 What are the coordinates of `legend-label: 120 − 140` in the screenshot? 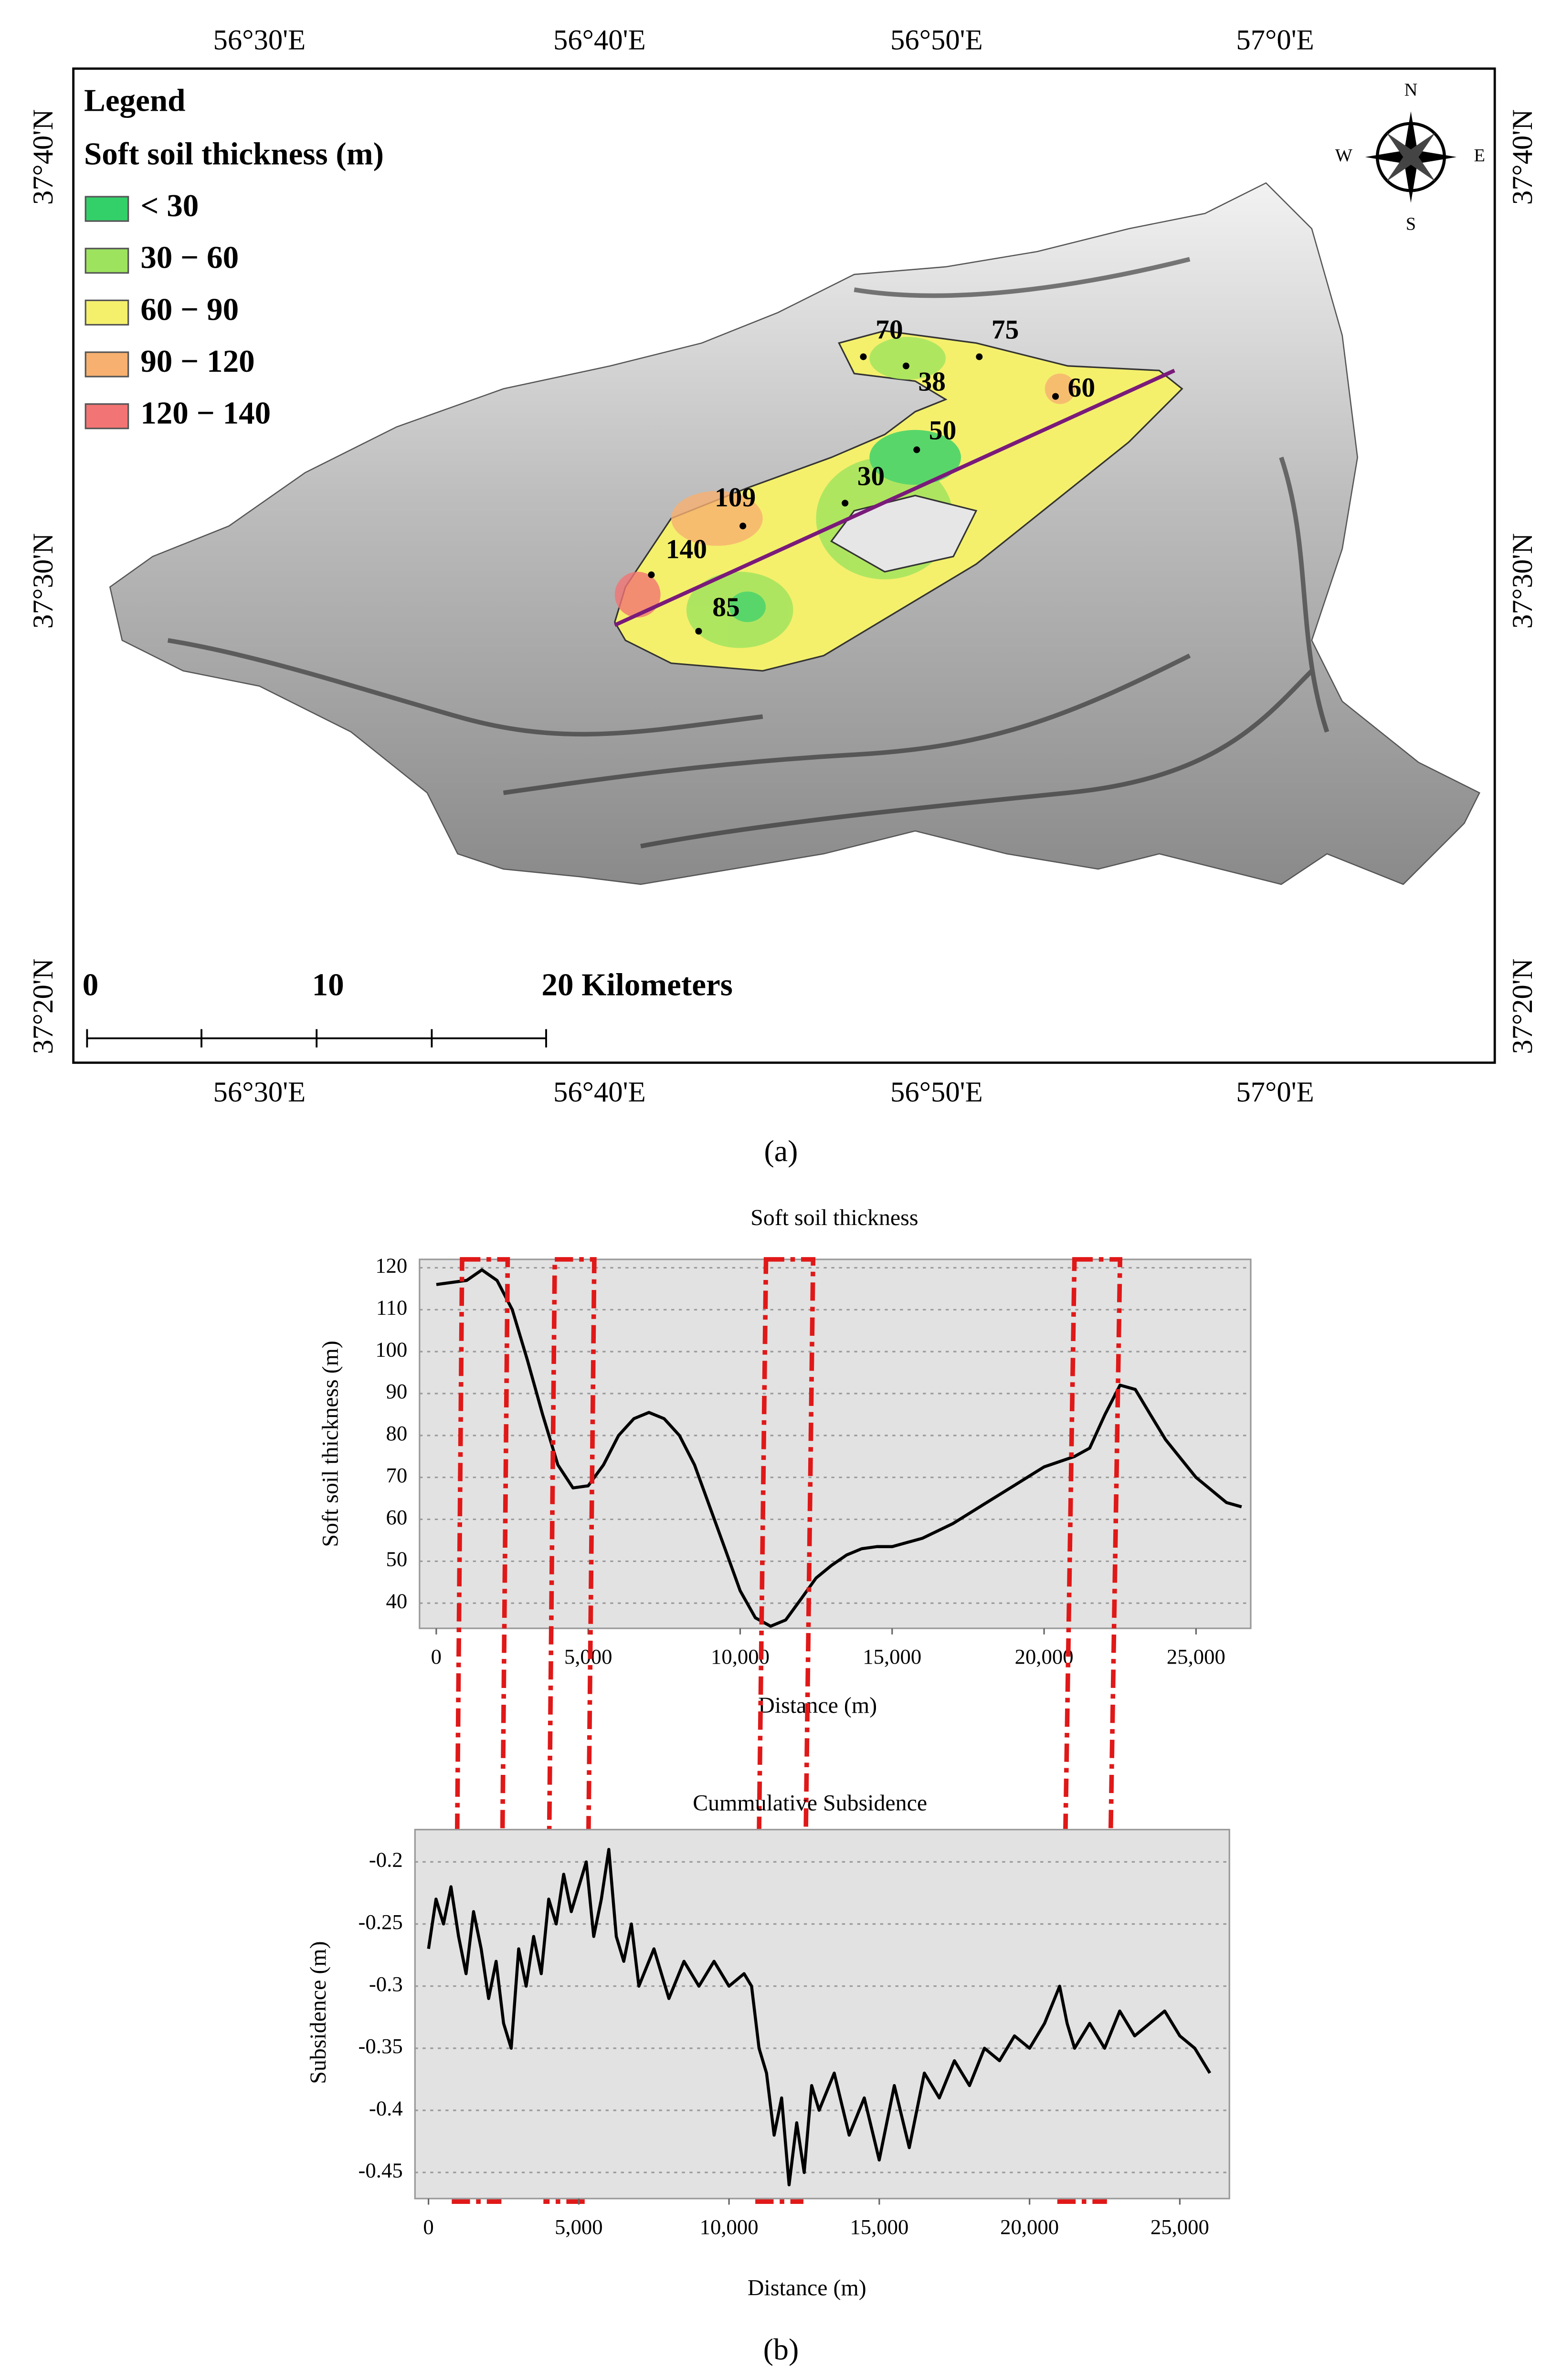 It's located at (206, 413).